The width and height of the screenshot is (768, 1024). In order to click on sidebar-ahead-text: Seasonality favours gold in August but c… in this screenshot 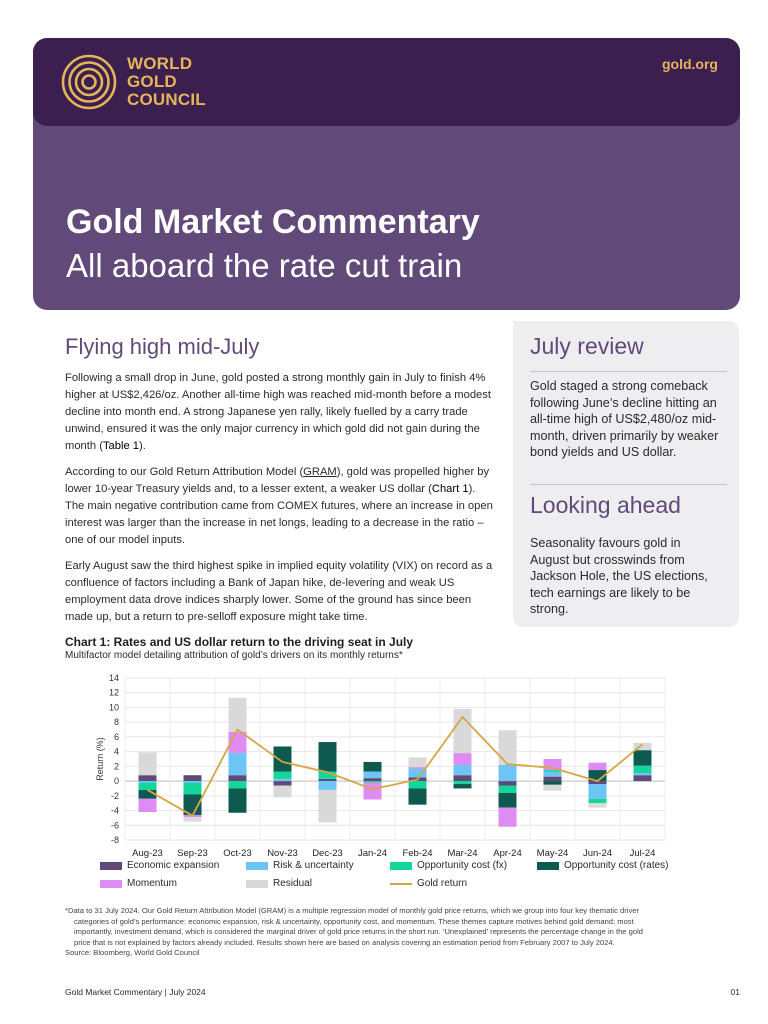, I will do `click(619, 576)`.